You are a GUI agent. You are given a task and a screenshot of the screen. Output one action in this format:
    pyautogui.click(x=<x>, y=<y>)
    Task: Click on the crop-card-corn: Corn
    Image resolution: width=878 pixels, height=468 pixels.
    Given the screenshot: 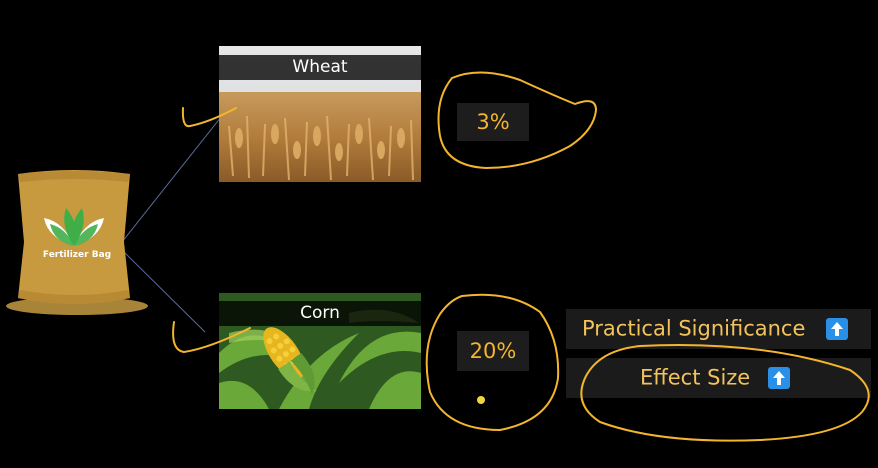 What is the action you would take?
    pyautogui.click(x=320, y=351)
    